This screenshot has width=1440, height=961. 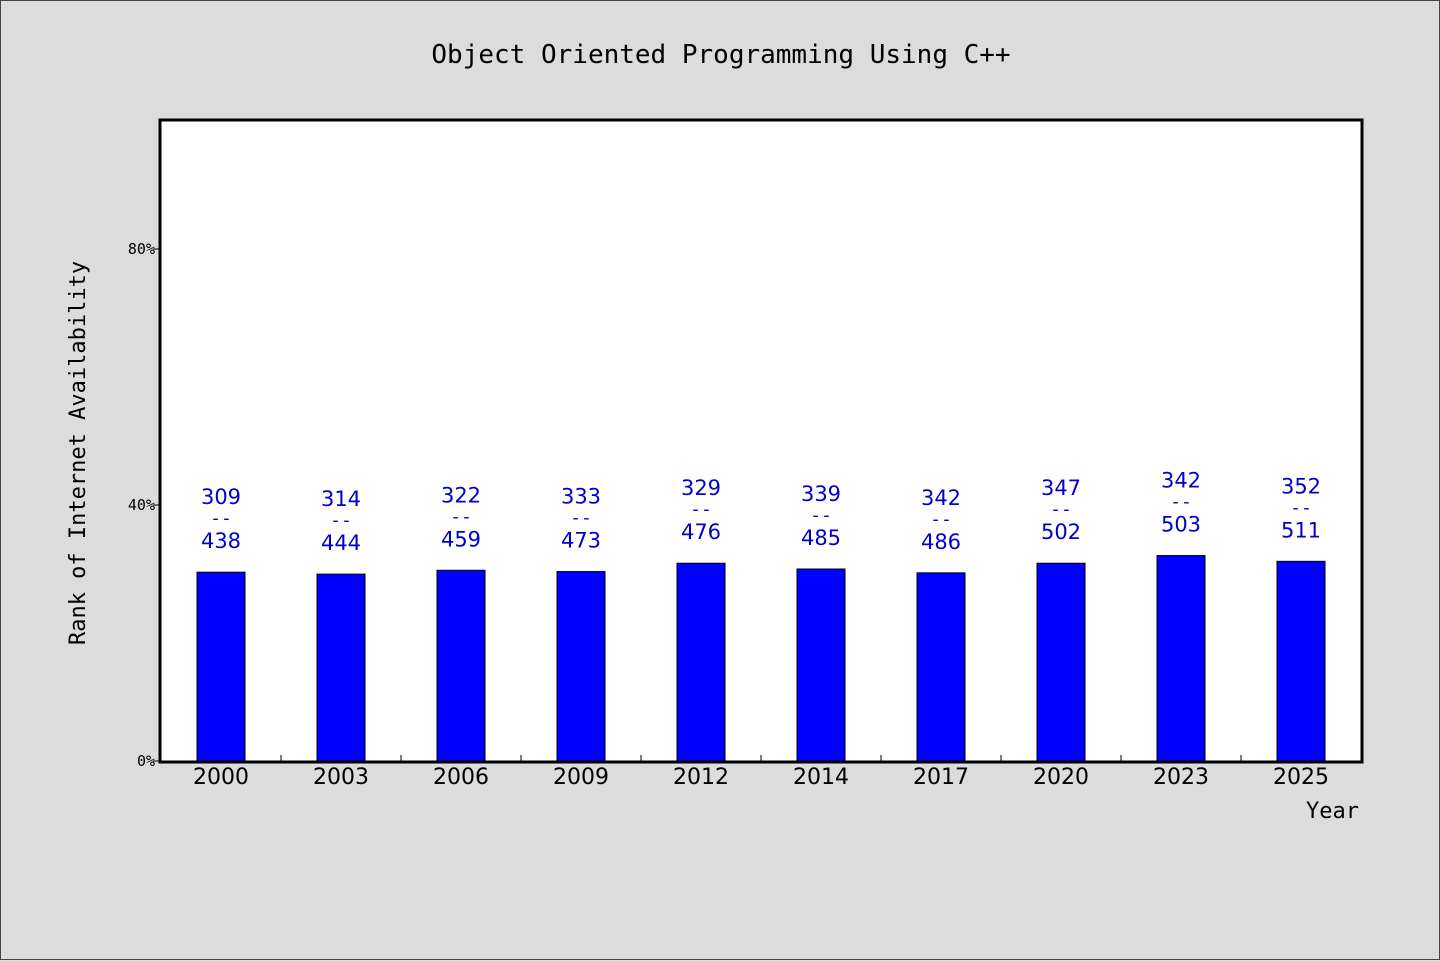 I want to click on bar-label-bottom: 503, so click(x=1181, y=525).